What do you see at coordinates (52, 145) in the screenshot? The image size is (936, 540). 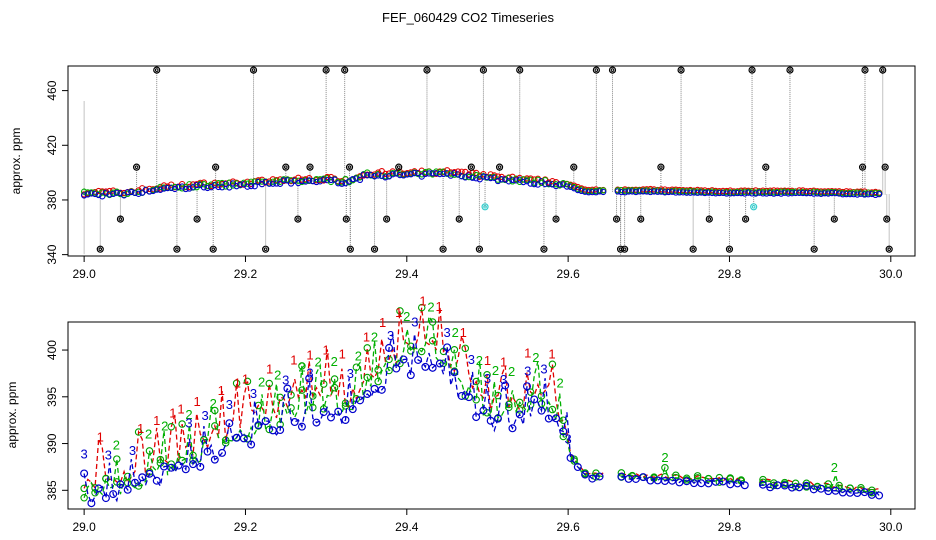 I see `y-tick-label: 420` at bounding box center [52, 145].